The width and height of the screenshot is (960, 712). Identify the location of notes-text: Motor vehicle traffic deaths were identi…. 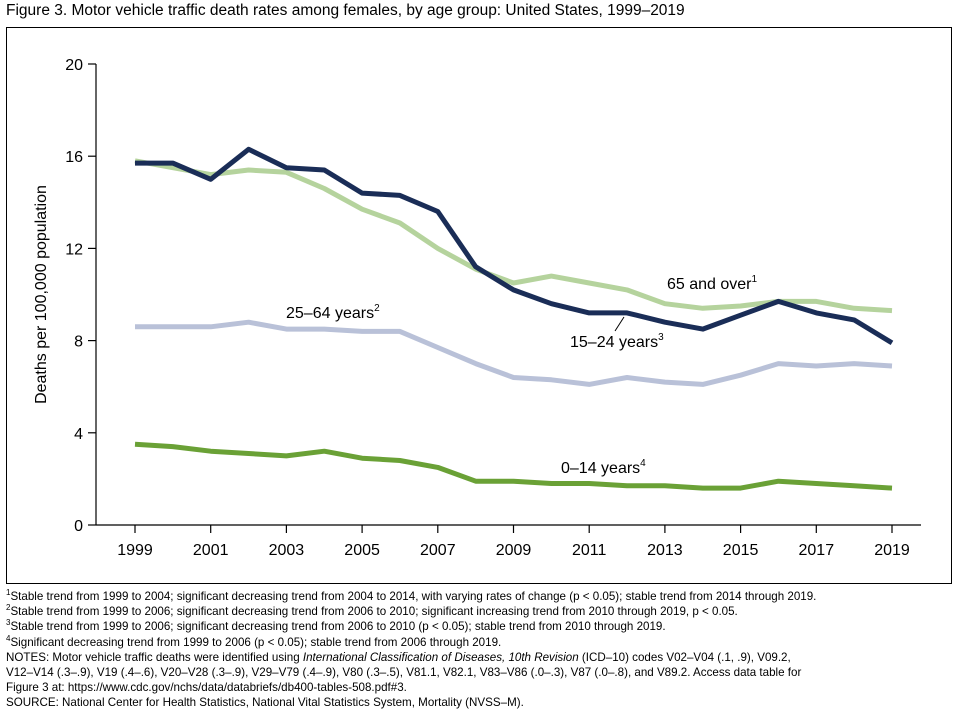
(176, 657).